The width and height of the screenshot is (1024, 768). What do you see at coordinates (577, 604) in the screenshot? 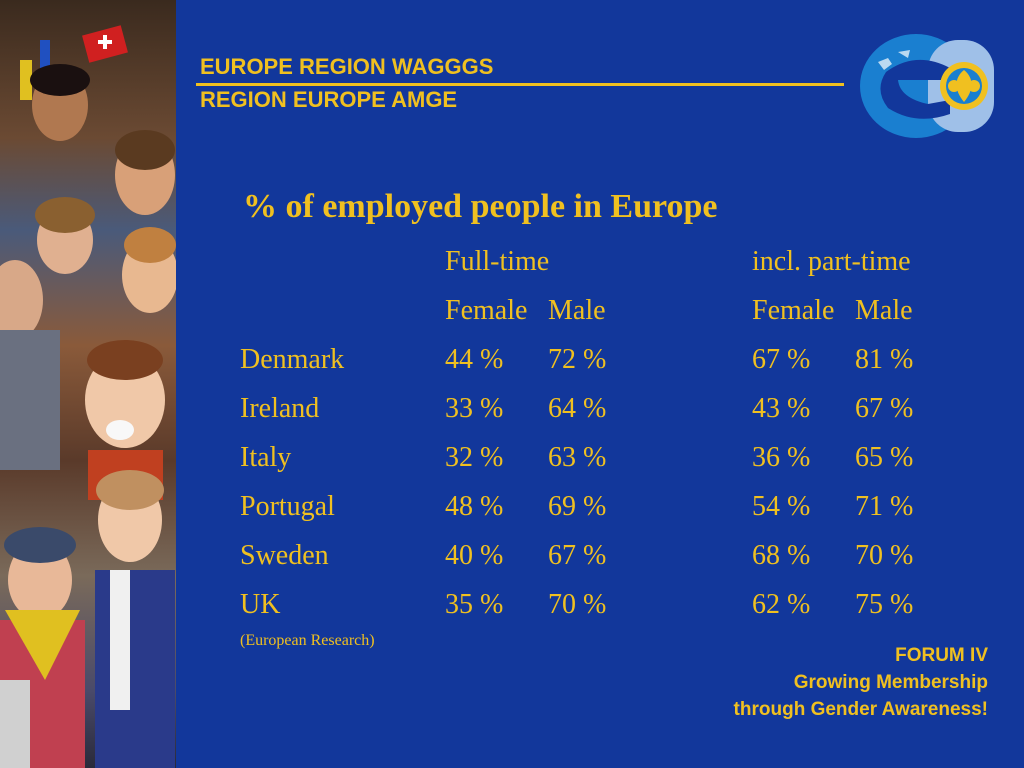
I see `row-ft-male: 70 %` at bounding box center [577, 604].